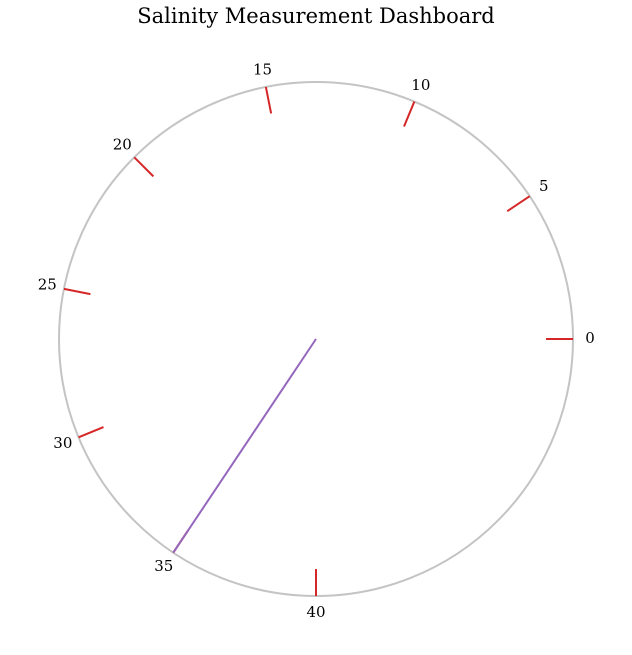 This screenshot has width=632, height=655. Describe the element at coordinates (544, 186) in the screenshot. I see `gauge-tick-label-5: 5` at that location.